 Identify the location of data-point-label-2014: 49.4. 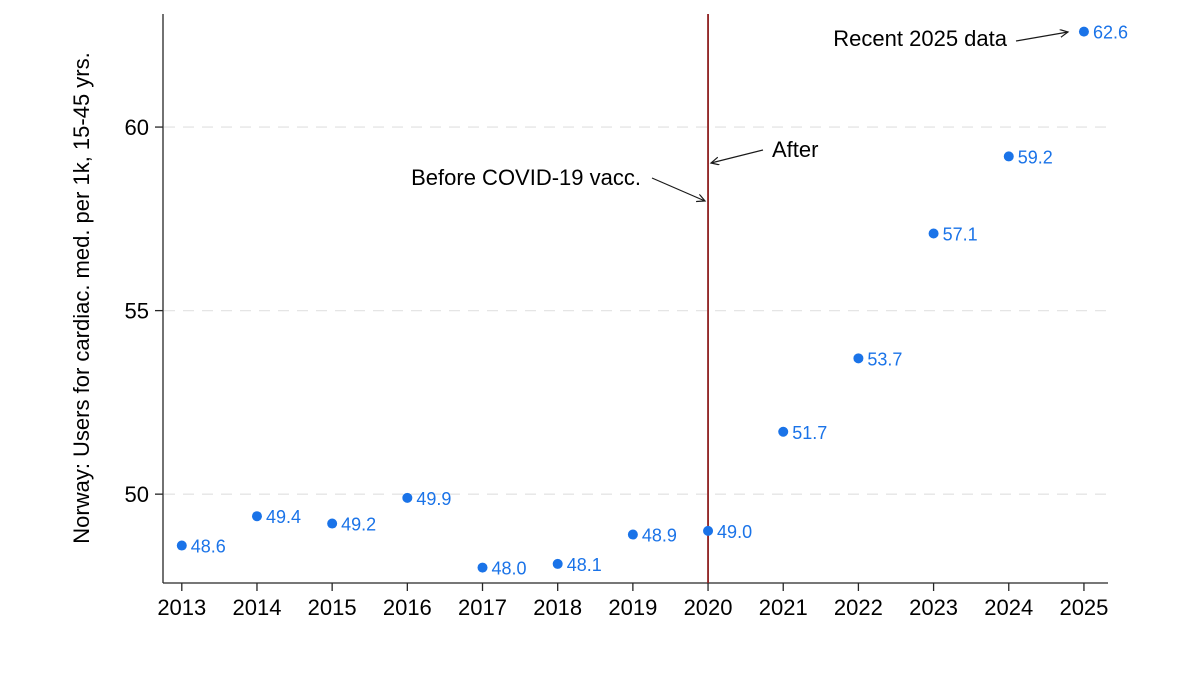
(283, 517).